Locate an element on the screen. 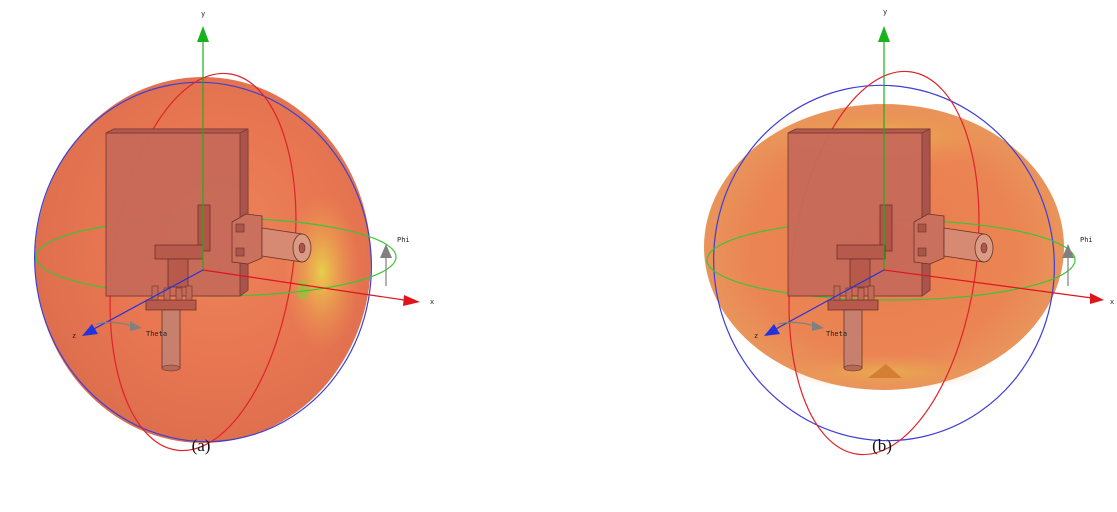 The image size is (1117, 512). caption-b: (b) is located at coordinates (882, 445).